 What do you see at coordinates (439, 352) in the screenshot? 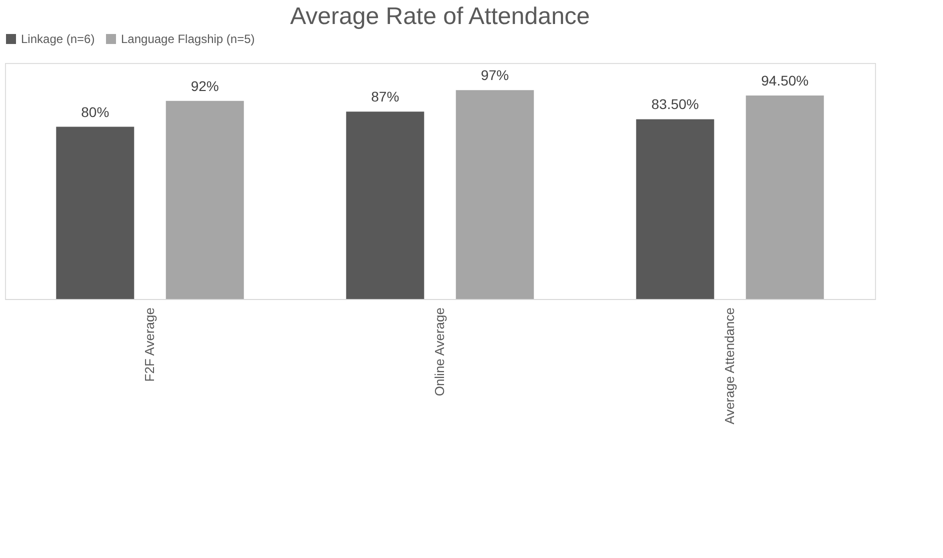
I see `x-tick-label: Online Average` at bounding box center [439, 352].